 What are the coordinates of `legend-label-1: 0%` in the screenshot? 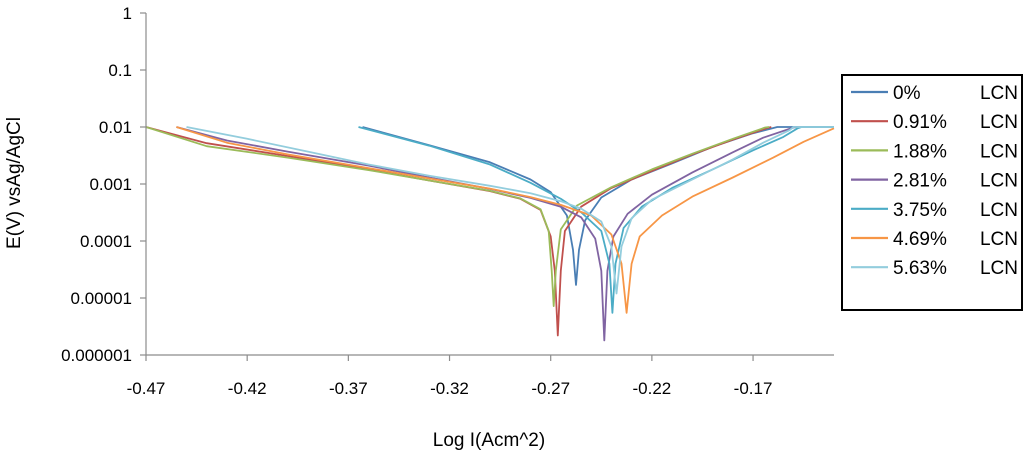 It's located at (907, 93).